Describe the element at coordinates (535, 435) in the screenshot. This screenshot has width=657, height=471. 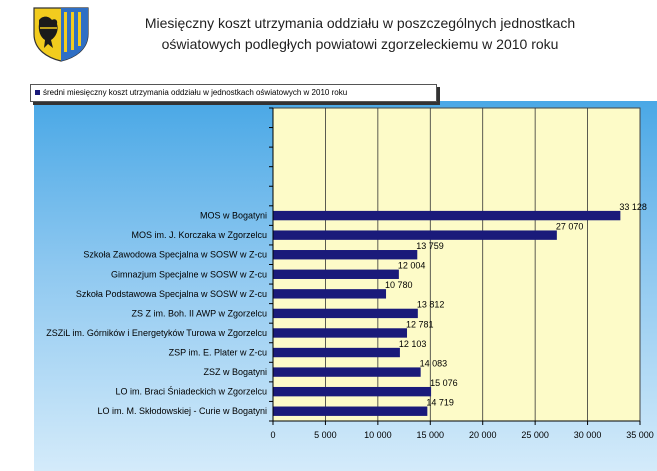
I see `x-tick-label: 25 000` at that location.